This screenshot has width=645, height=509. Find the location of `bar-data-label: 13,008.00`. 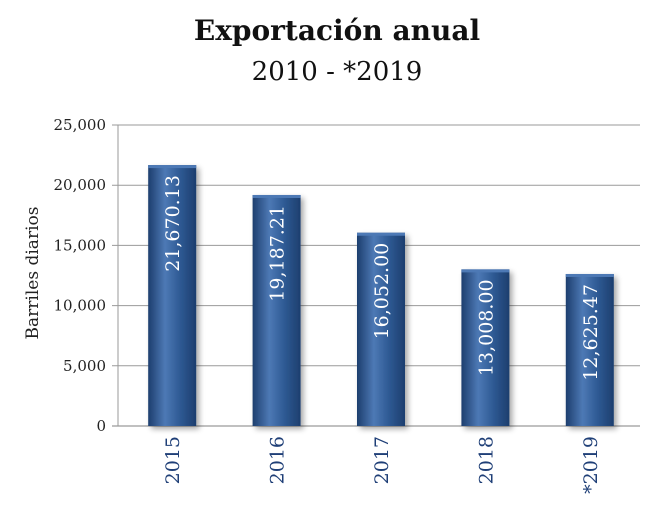

bar-data-label: 13,008.00 is located at coordinates (486, 327).